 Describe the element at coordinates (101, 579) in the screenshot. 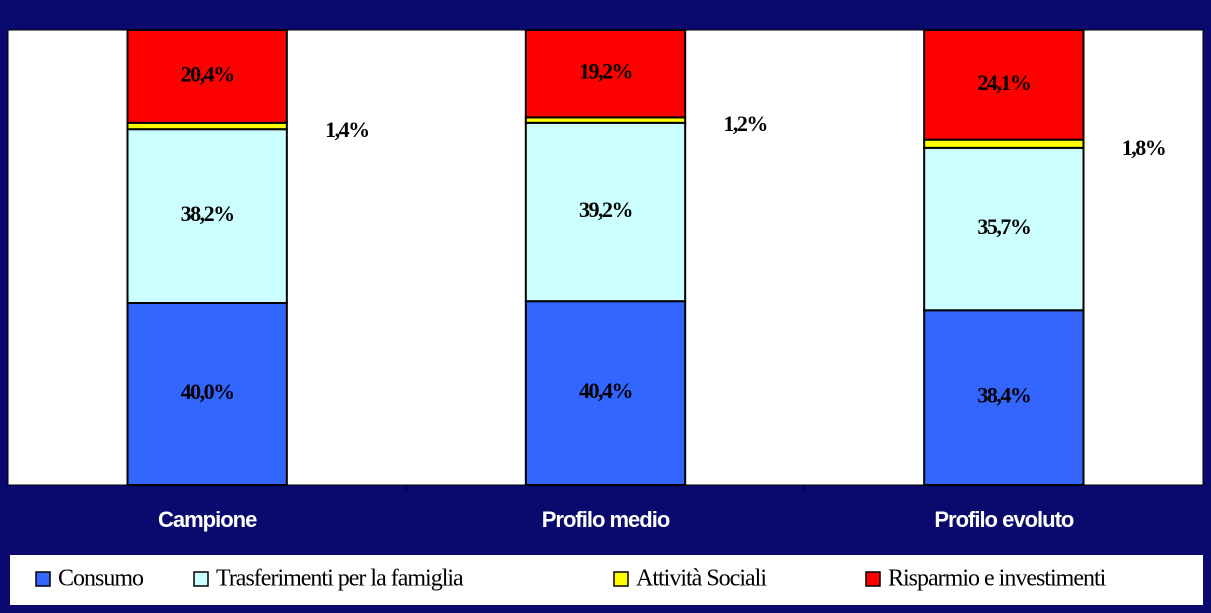

I see `legend-label: Consumo` at that location.